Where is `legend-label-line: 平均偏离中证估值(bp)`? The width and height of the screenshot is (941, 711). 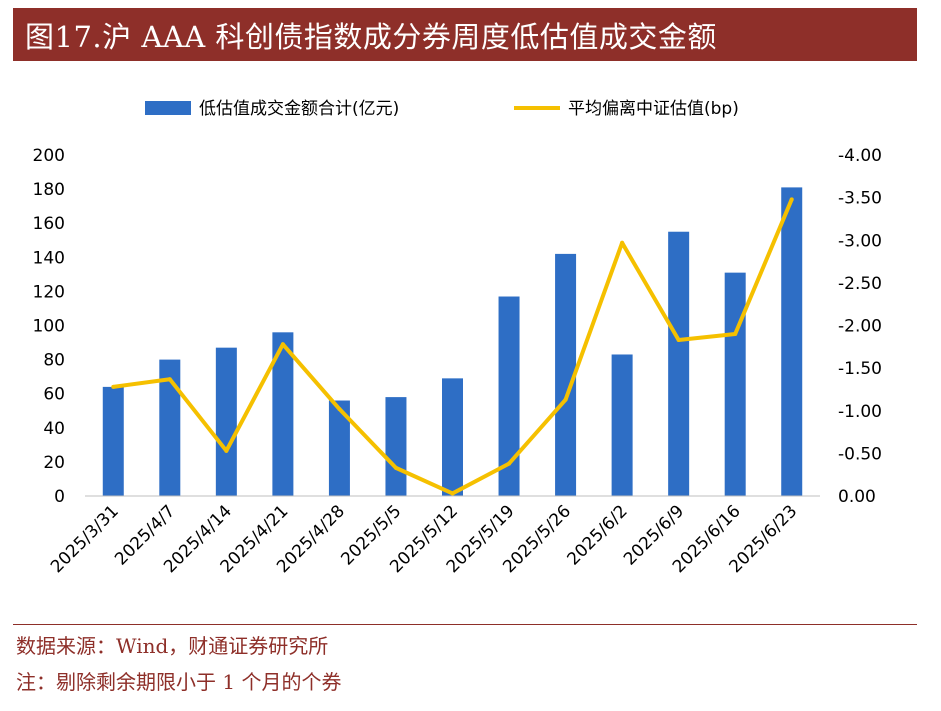 legend-label-line: 平均偏离中证估值(bp) is located at coordinates (653, 109).